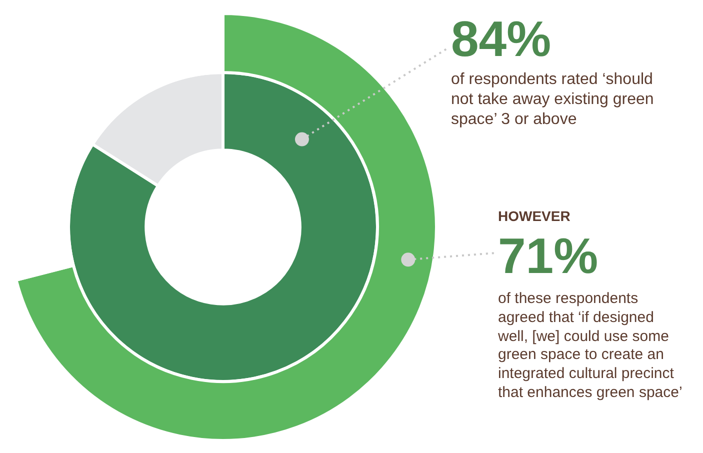  I want to click on text: HOWEVER, so click(535, 217).